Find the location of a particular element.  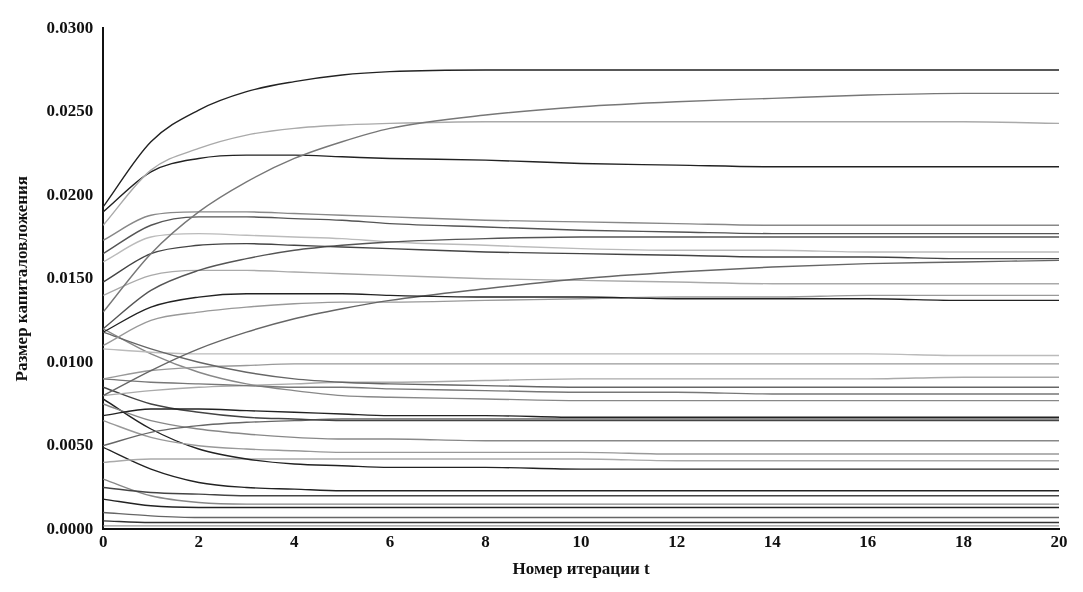

y-tick-label: 0.0200 is located at coordinates (70, 194).